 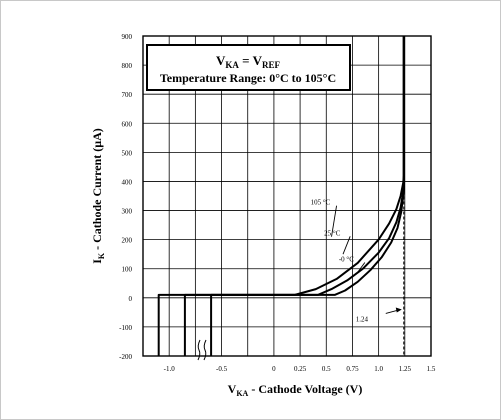 What do you see at coordinates (127, 37) in the screenshot?
I see `y-tick-label: 900` at bounding box center [127, 37].